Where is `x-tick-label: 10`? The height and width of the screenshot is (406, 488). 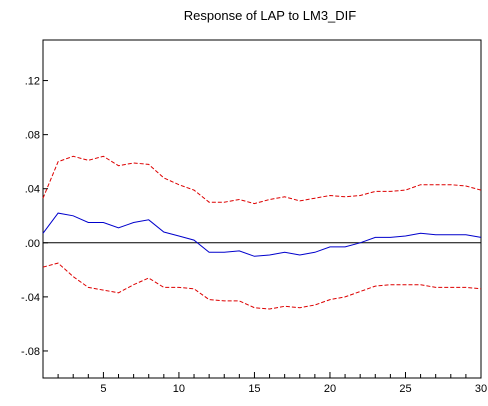 x-tick-label: 10 is located at coordinates (179, 389).